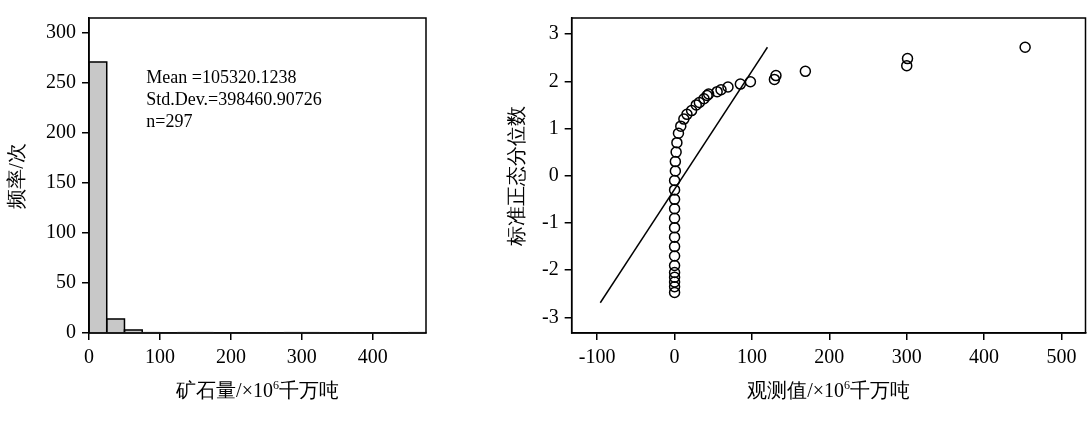  Describe the element at coordinates (553, 79) in the screenshot. I see `y-tick-label: 2` at that location.